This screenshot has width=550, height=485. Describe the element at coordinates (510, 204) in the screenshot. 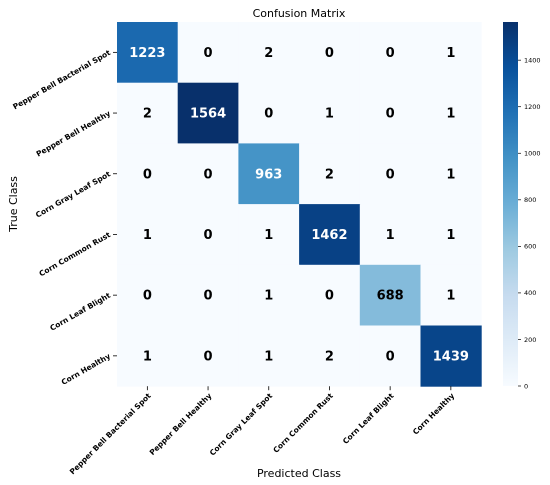

I see `colorbar-gradient` at that location.